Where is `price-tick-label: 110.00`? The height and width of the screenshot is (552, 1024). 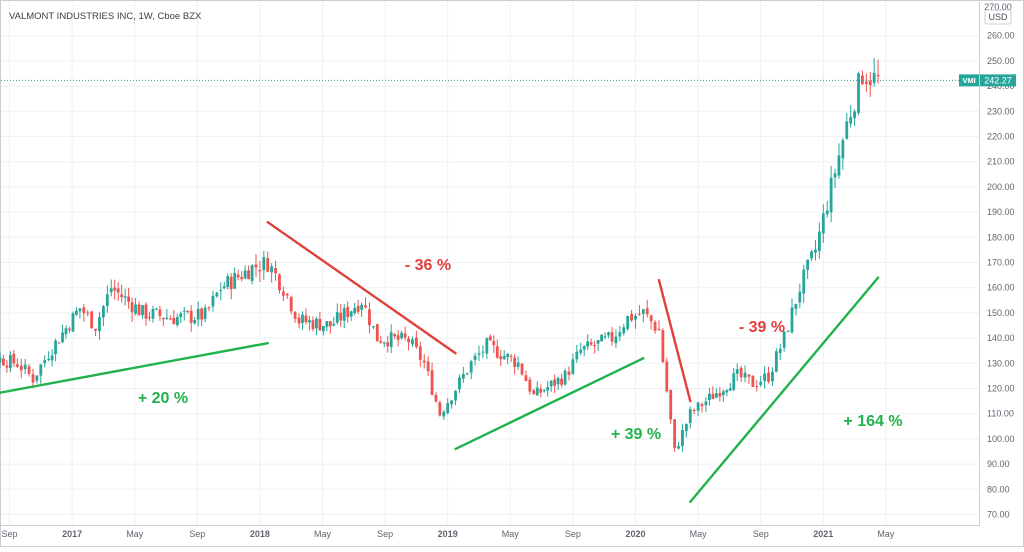
price-tick-label: 110.00 is located at coordinates (1000, 414).